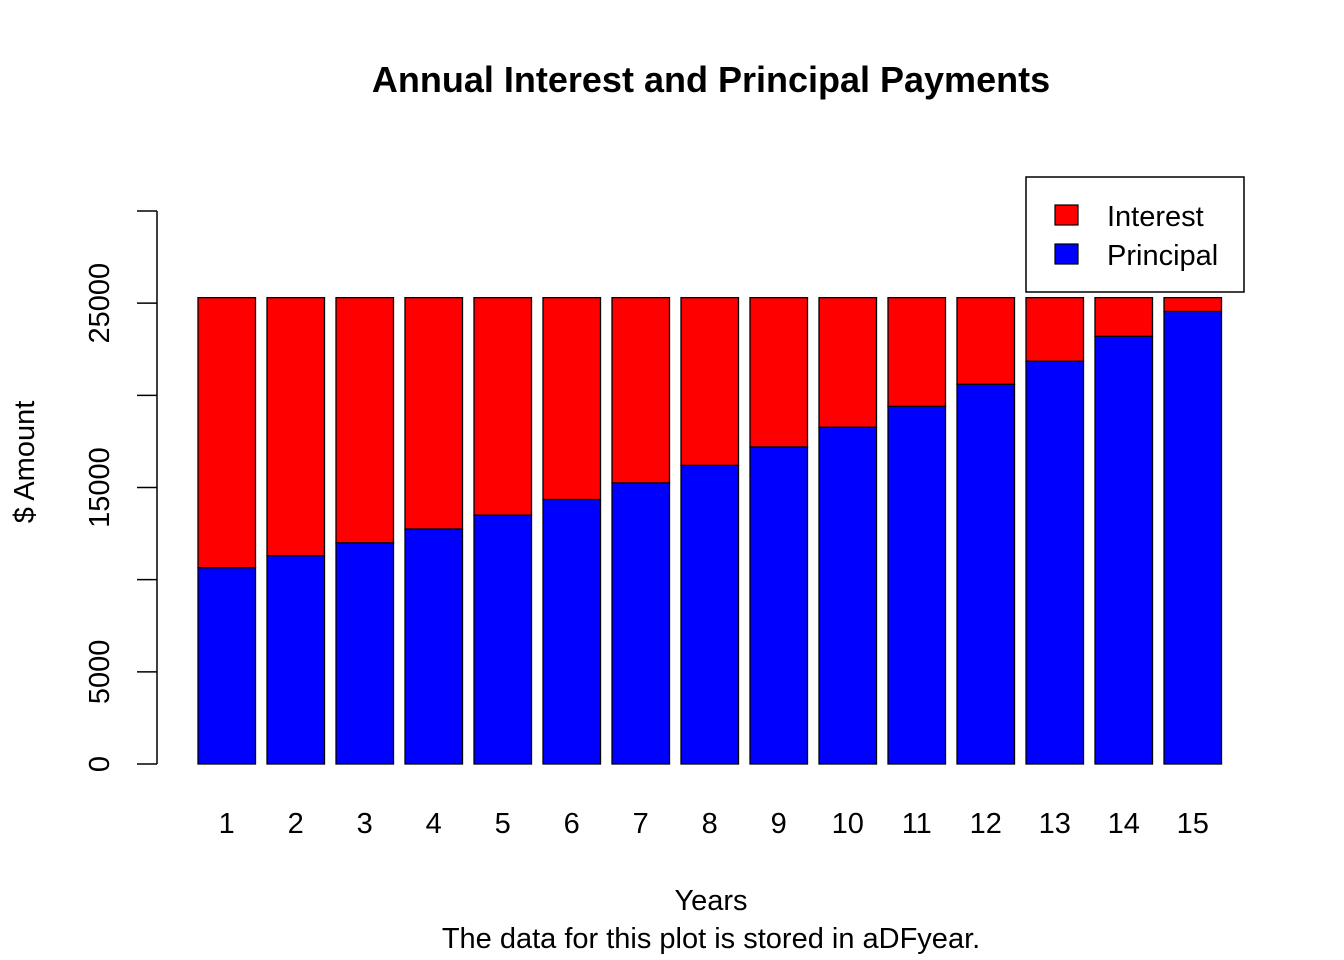 The width and height of the screenshot is (1344, 960). I want to click on legend-box, so click(1135, 234).